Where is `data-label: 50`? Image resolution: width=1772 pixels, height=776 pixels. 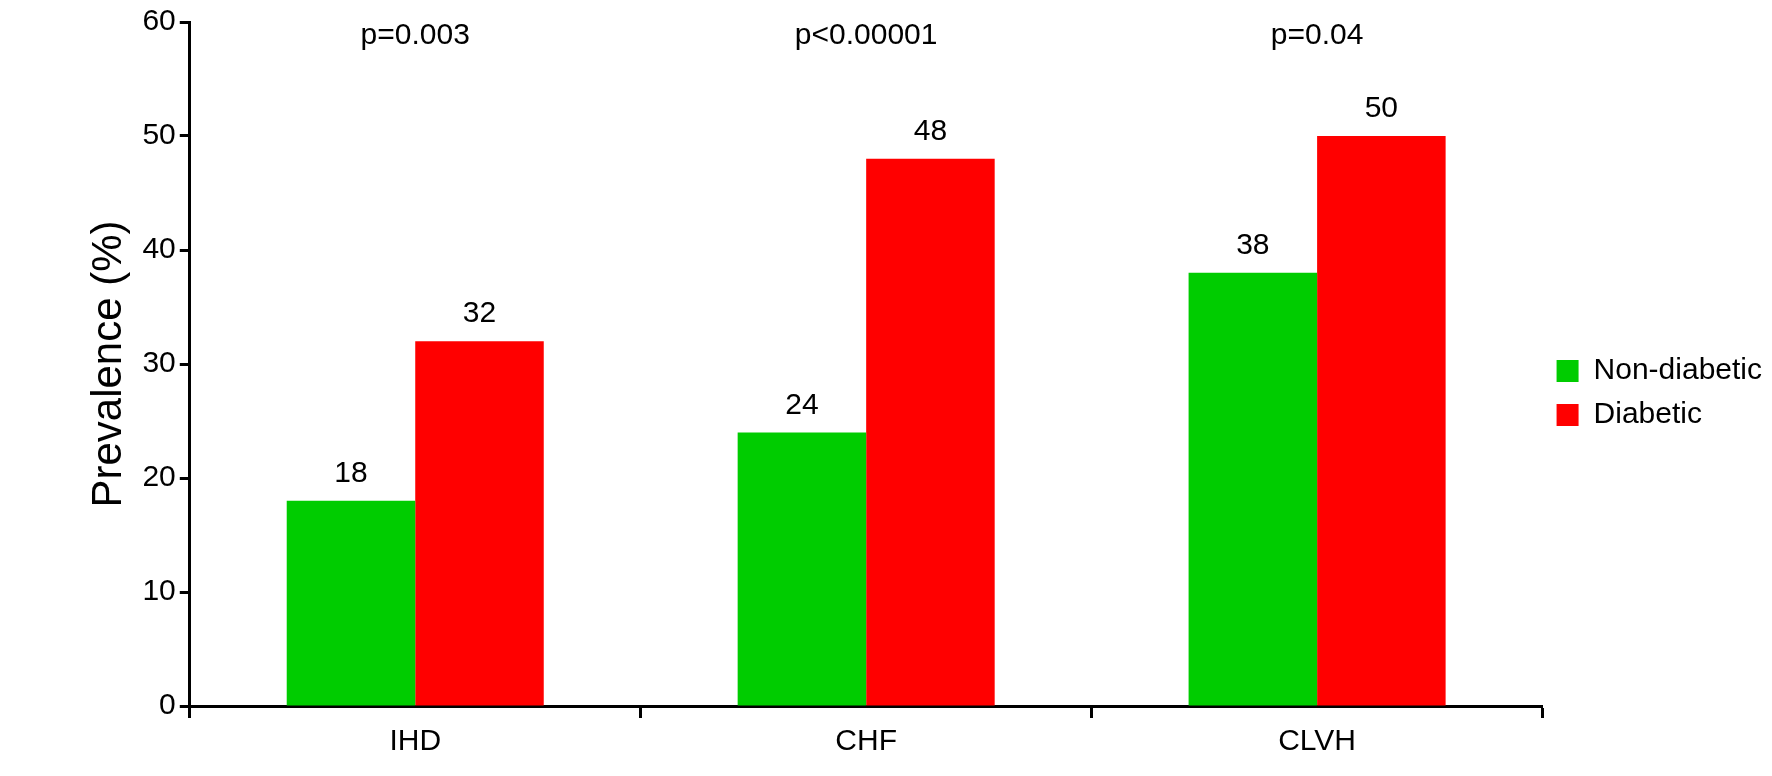
data-label: 50 is located at coordinates (1381, 107).